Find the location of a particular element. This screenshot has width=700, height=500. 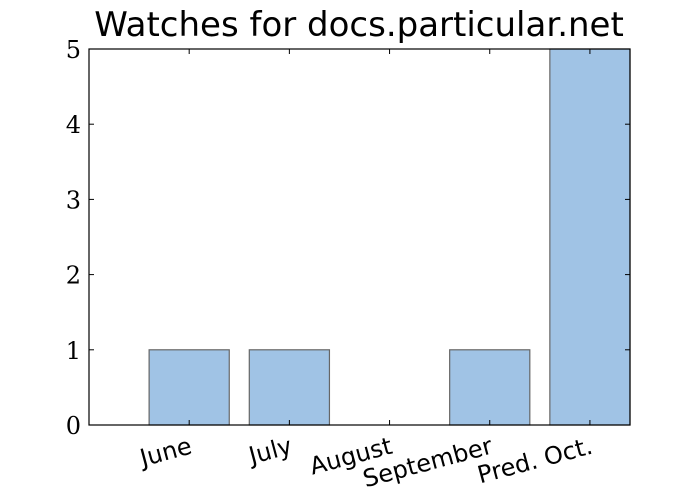

y-tick-label: 4 is located at coordinates (73, 125).